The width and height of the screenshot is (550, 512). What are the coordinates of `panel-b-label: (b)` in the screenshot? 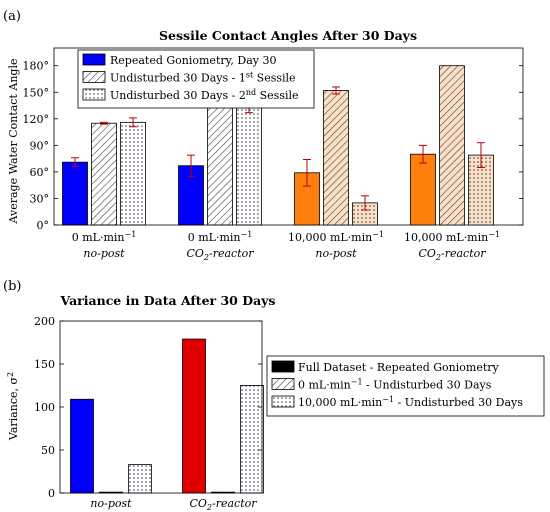 It's located at (12, 286).